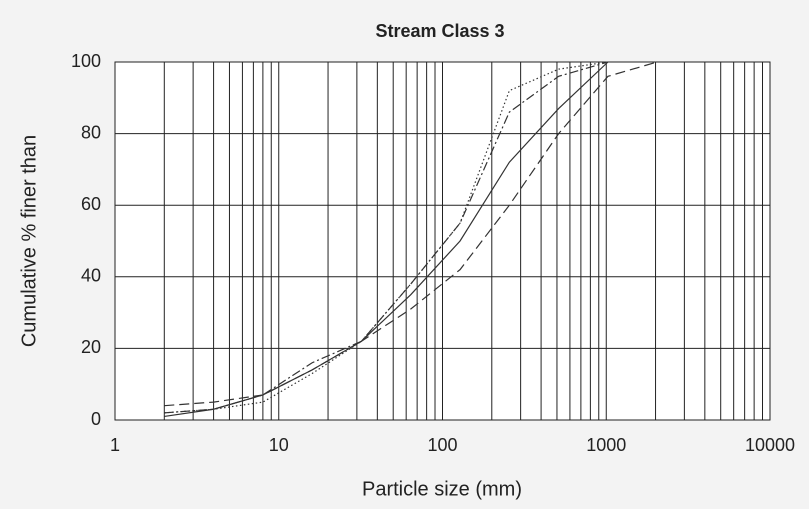 The width and height of the screenshot is (809, 509). Describe the element at coordinates (91, 276) in the screenshot. I see `y-tick-label: 40` at that location.